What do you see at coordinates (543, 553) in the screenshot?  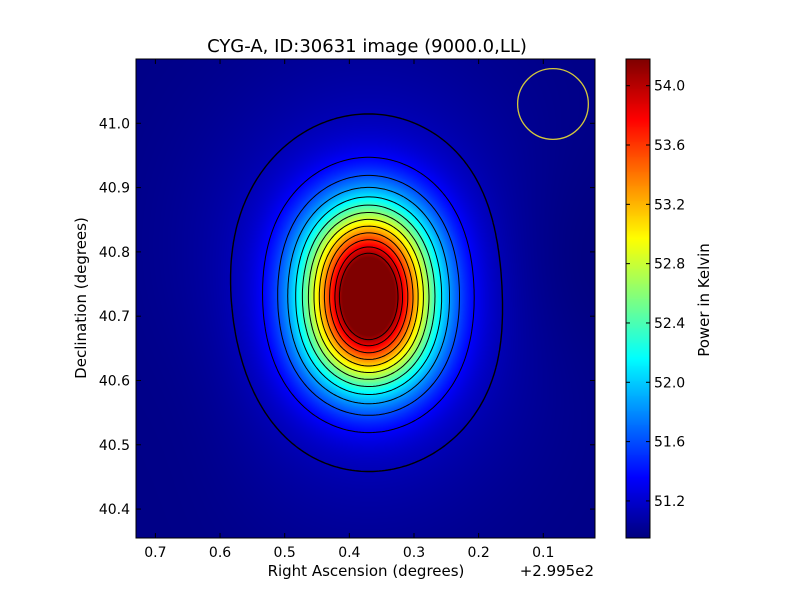 I see `x-tick-label: 0.1` at bounding box center [543, 553].